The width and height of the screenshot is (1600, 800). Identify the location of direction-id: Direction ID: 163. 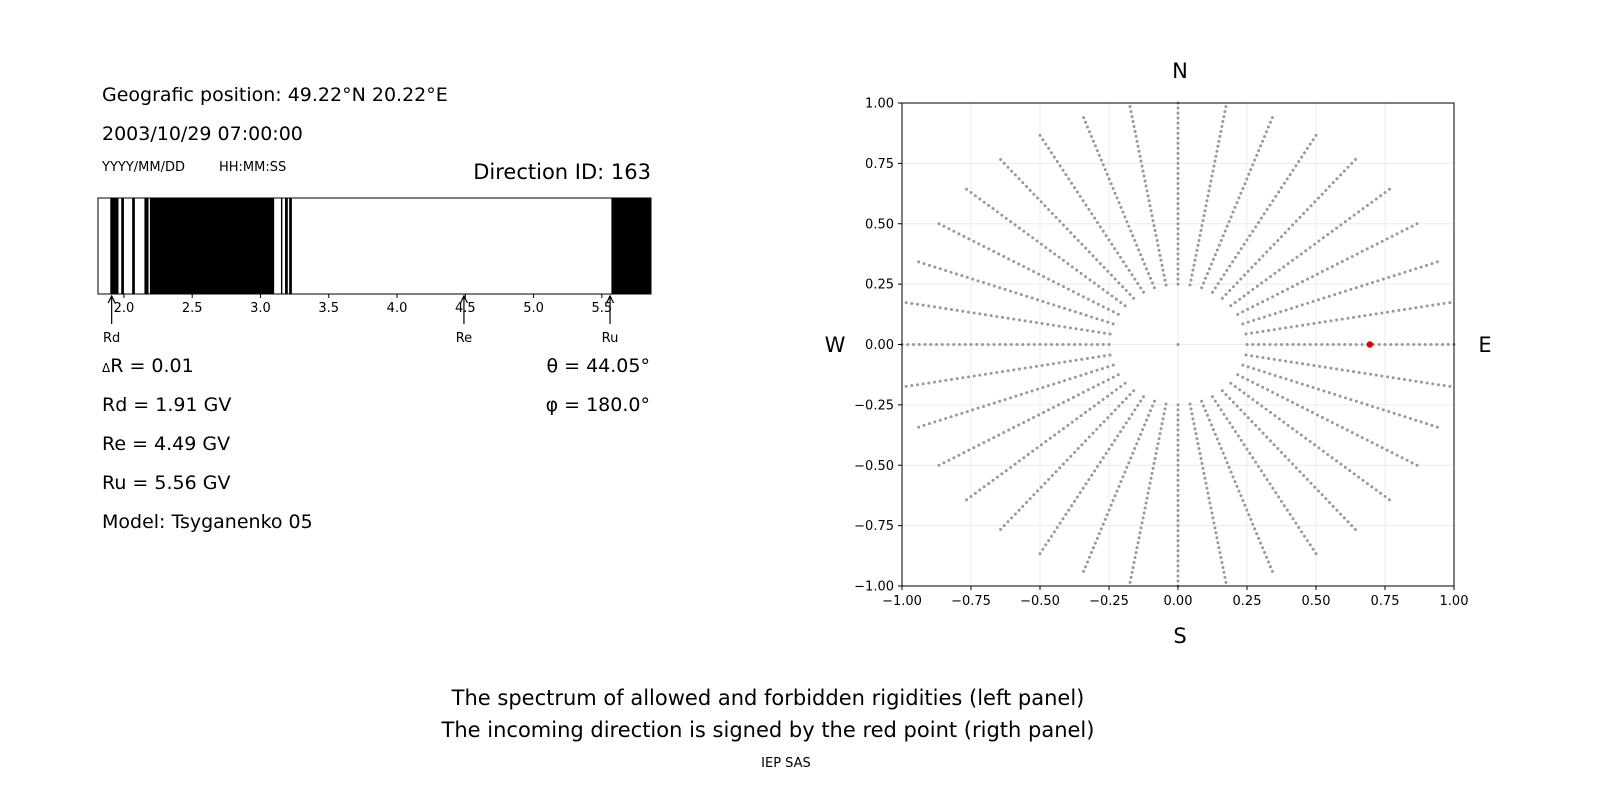
(562, 172).